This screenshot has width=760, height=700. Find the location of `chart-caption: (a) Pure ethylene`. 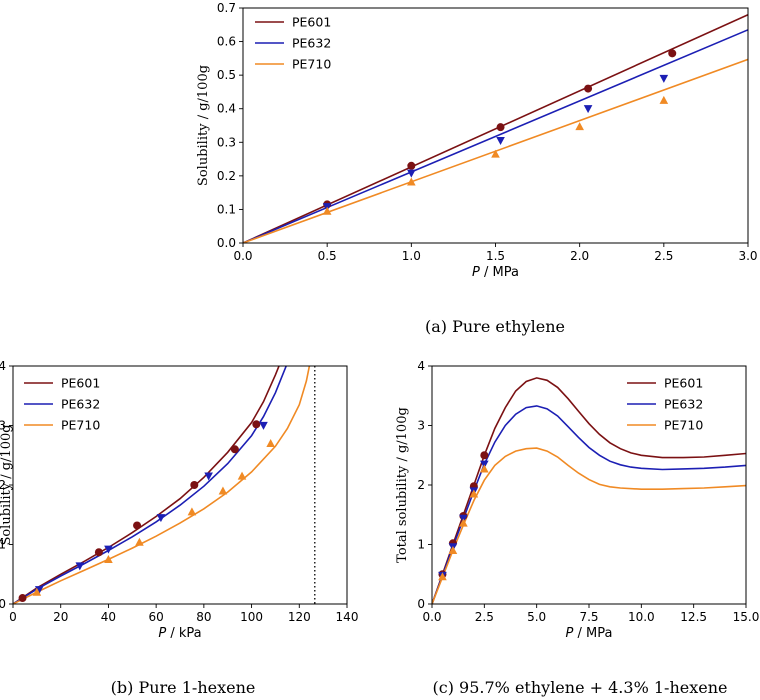

chart-caption: (a) Pure ethylene is located at coordinates (495, 326).